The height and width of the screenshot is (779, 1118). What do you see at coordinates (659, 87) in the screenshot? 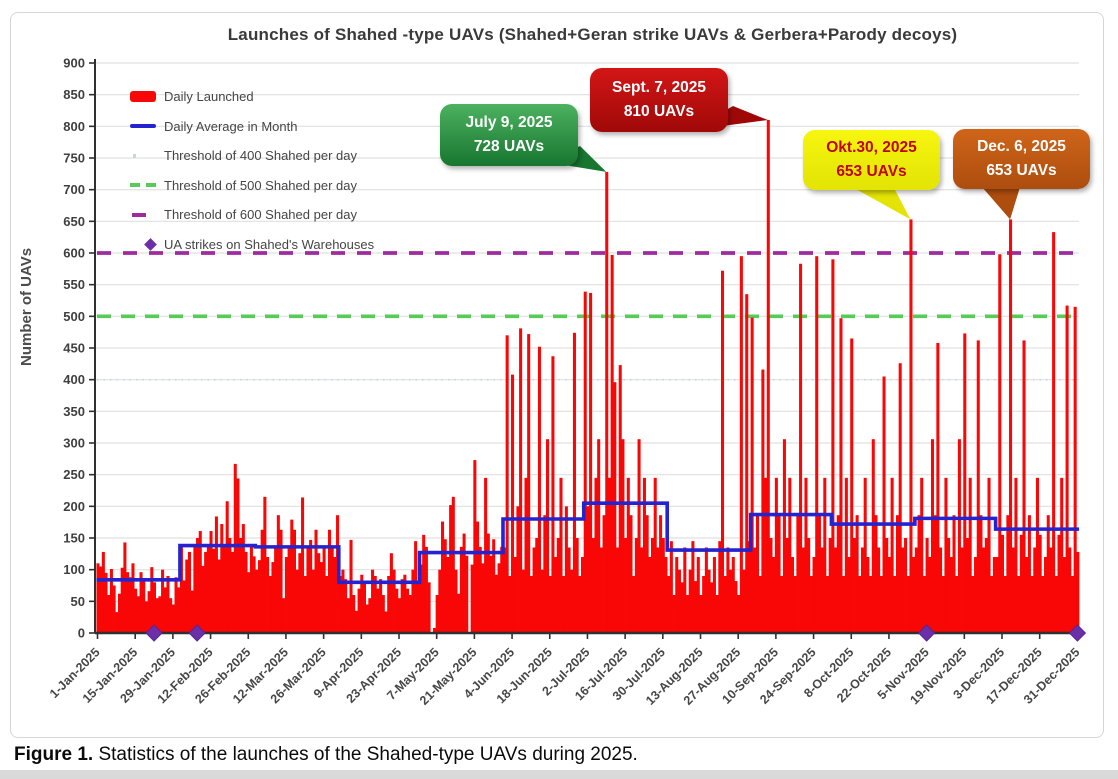
I see `callout-date: Sept. 7, 2025` at bounding box center [659, 87].